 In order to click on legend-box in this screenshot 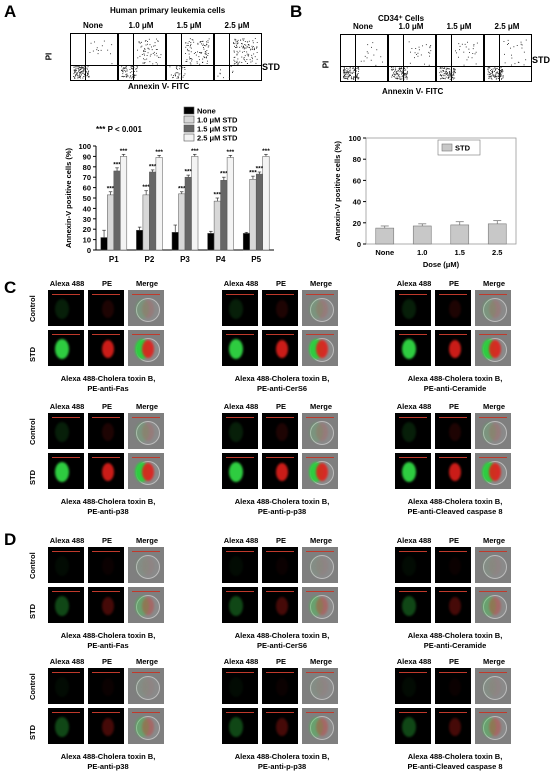, I will do `click(459, 147)`.